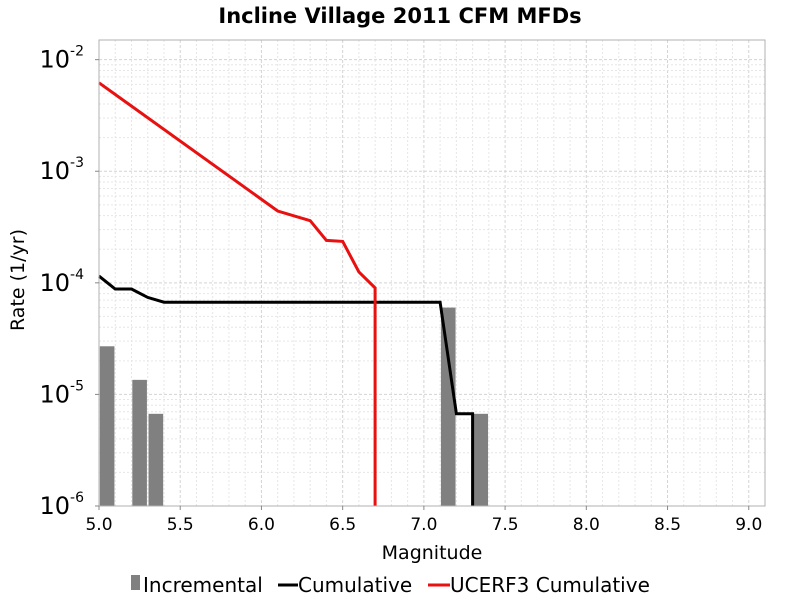 This screenshot has width=800, height=600. Describe the element at coordinates (748, 525) in the screenshot. I see `x-tick-label: 9.0` at that location.